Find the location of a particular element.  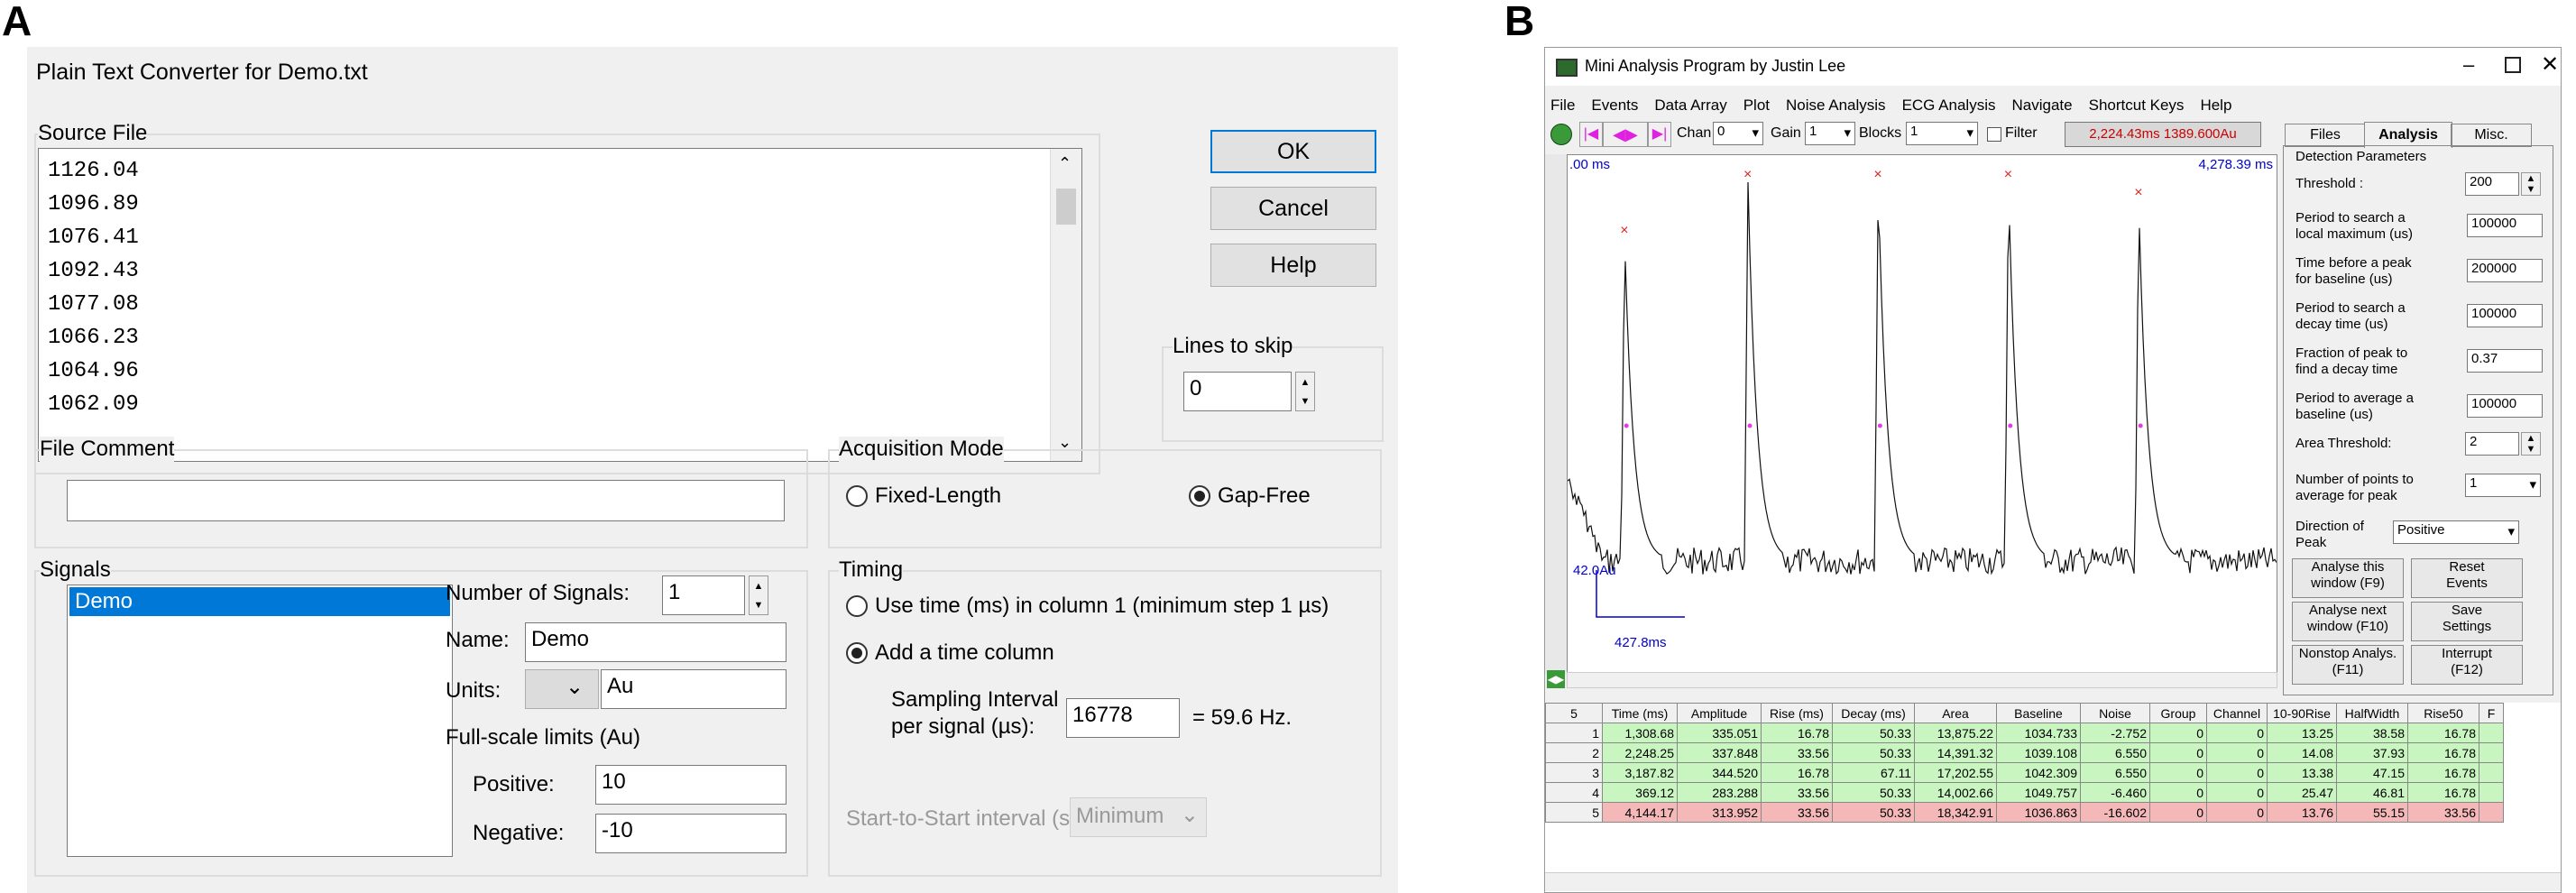

menu-item-file: File is located at coordinates (1563, 105).